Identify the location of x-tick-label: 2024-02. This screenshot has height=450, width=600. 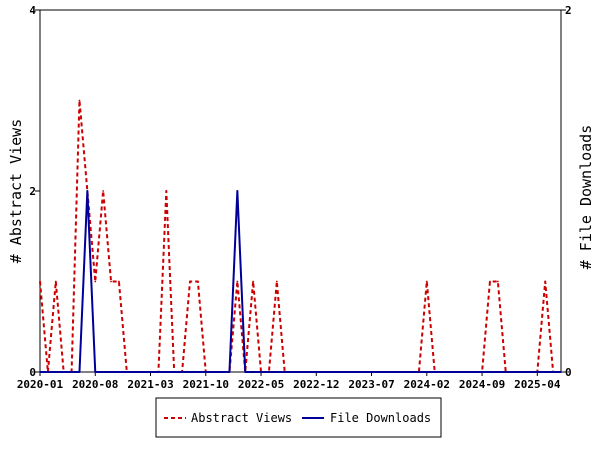
(427, 384).